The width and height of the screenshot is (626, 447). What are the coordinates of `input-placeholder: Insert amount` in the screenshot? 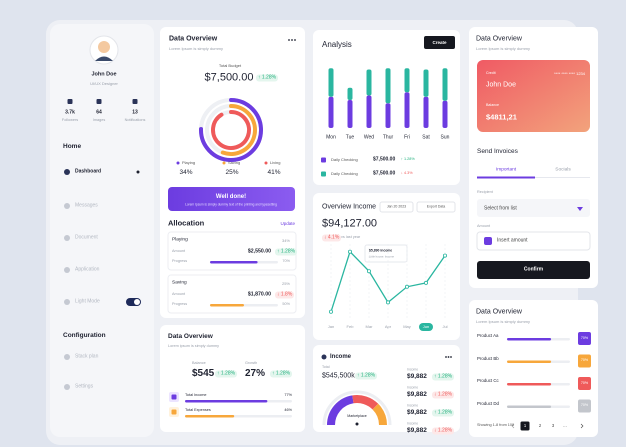 It's located at (512, 240).